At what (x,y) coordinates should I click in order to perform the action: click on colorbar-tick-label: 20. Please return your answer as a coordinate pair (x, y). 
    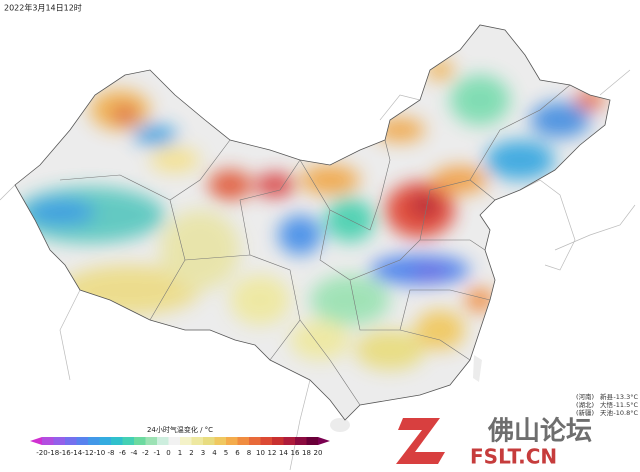
    Looking at the image, I should click on (318, 453).